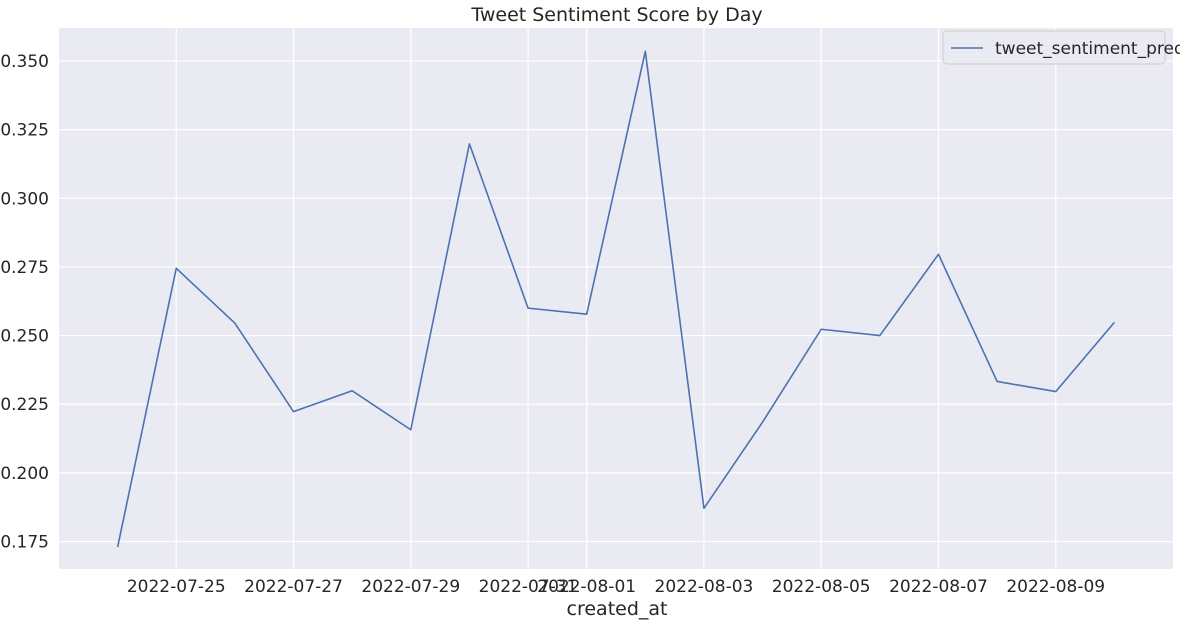 Image resolution: width=1180 pixels, height=624 pixels. What do you see at coordinates (1087, 49) in the screenshot?
I see `legend-label: tweet_sentiment_pred` at bounding box center [1087, 49].